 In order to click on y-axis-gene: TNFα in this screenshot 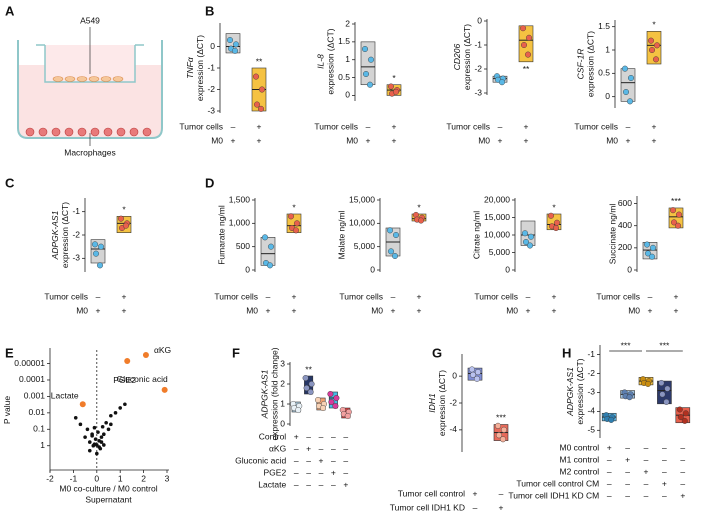, I will do `click(190, 67)`.